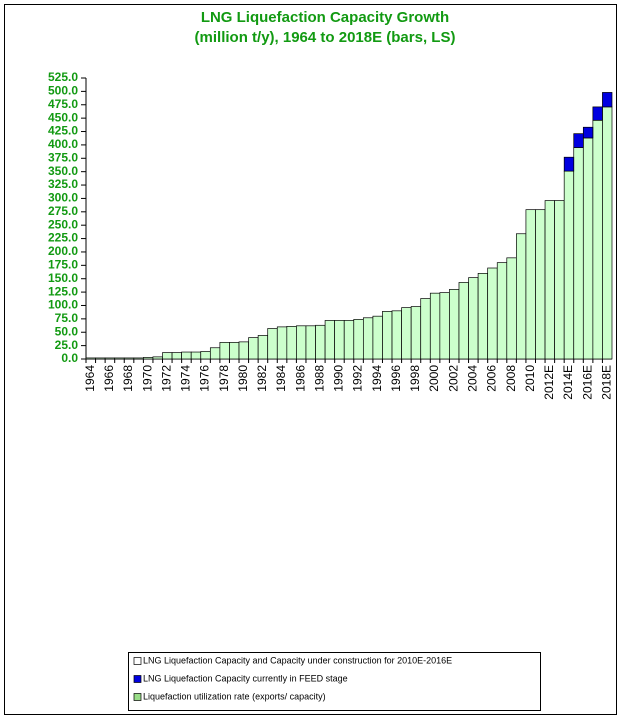  What do you see at coordinates (511, 378) in the screenshot?
I see `x-tick-label: 2008` at bounding box center [511, 378].